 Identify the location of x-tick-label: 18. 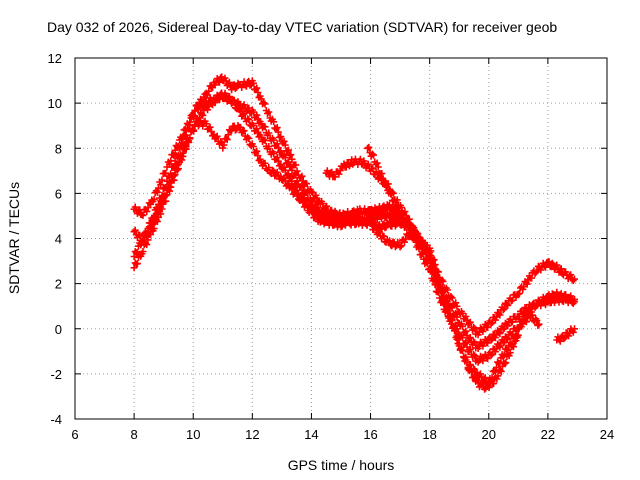
(429, 434).